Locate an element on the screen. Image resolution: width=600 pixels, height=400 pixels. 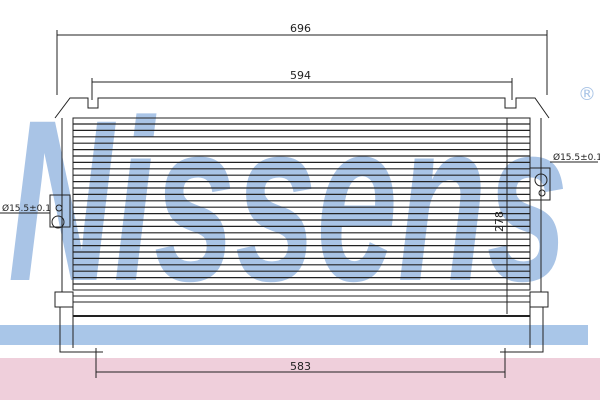
dim-left-port: Ø15.5±0.1 is located at coordinates (26, 208).